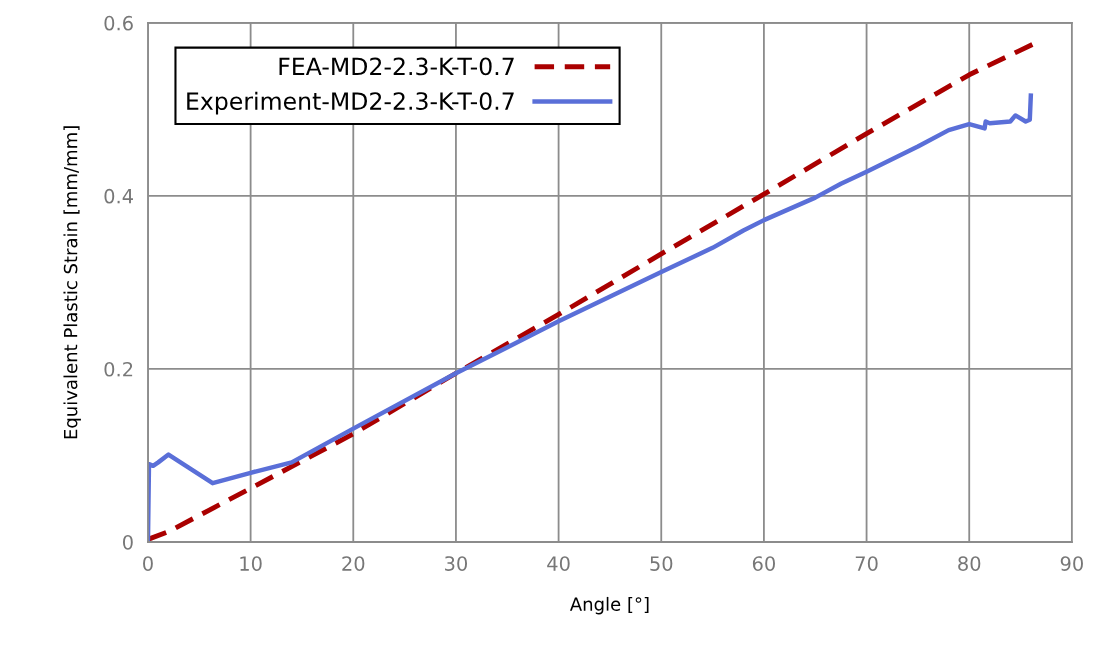 The height and width of the screenshot is (653, 1096). Describe the element at coordinates (350, 103) in the screenshot. I see `legend-label: Experiment-MD2-2.3-K-T-0.7` at that location.